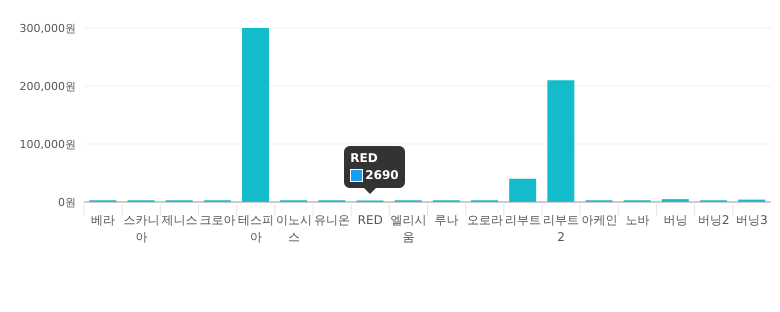  Describe the element at coordinates (179, 220) in the screenshot. I see `x-tick-label: 제니스` at that location.